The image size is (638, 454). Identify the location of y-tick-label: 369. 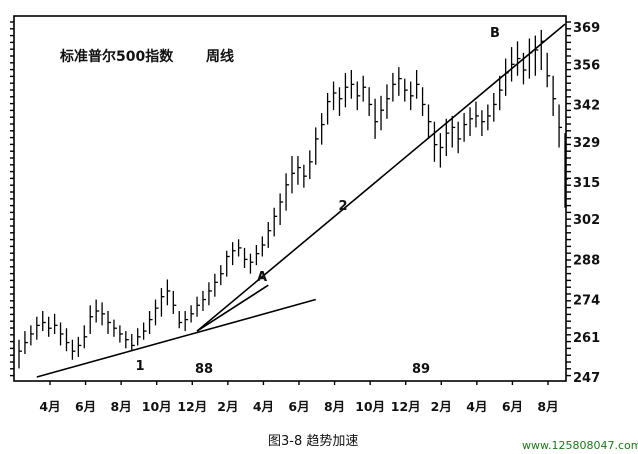
(586, 28).